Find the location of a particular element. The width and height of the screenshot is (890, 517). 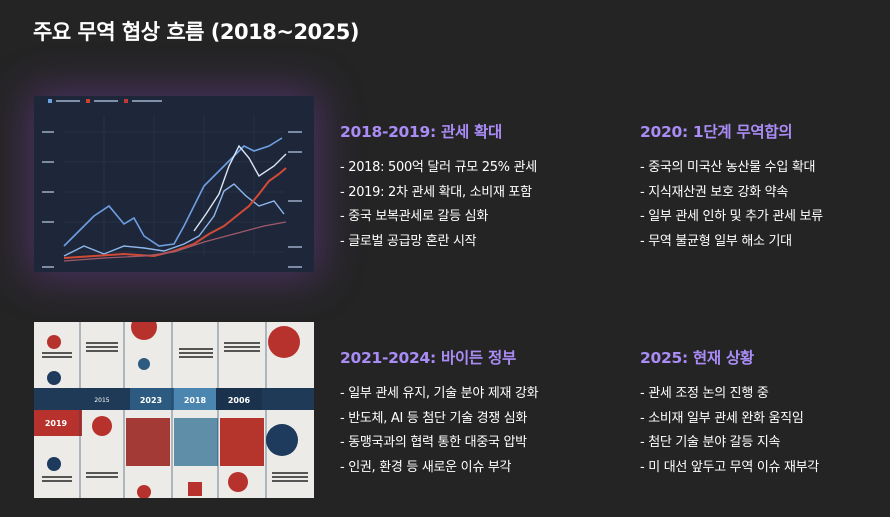

timeline-year-label: 2015 is located at coordinates (101, 400).